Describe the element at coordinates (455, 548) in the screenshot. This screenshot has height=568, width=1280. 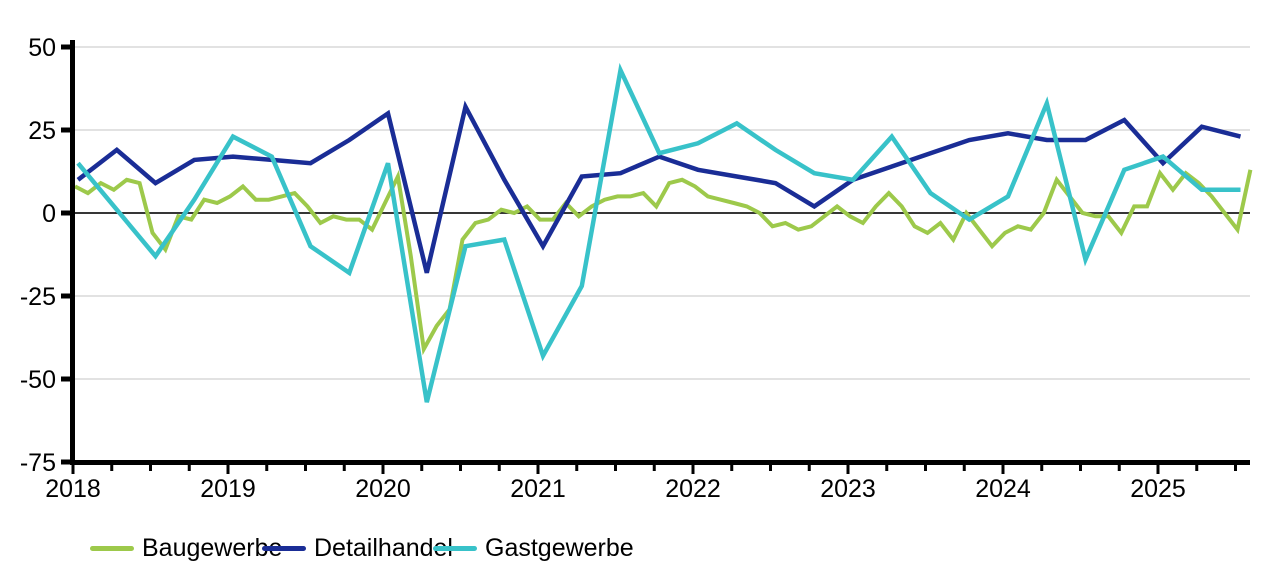
I see `gastgewerbe-swatch-icon` at that location.